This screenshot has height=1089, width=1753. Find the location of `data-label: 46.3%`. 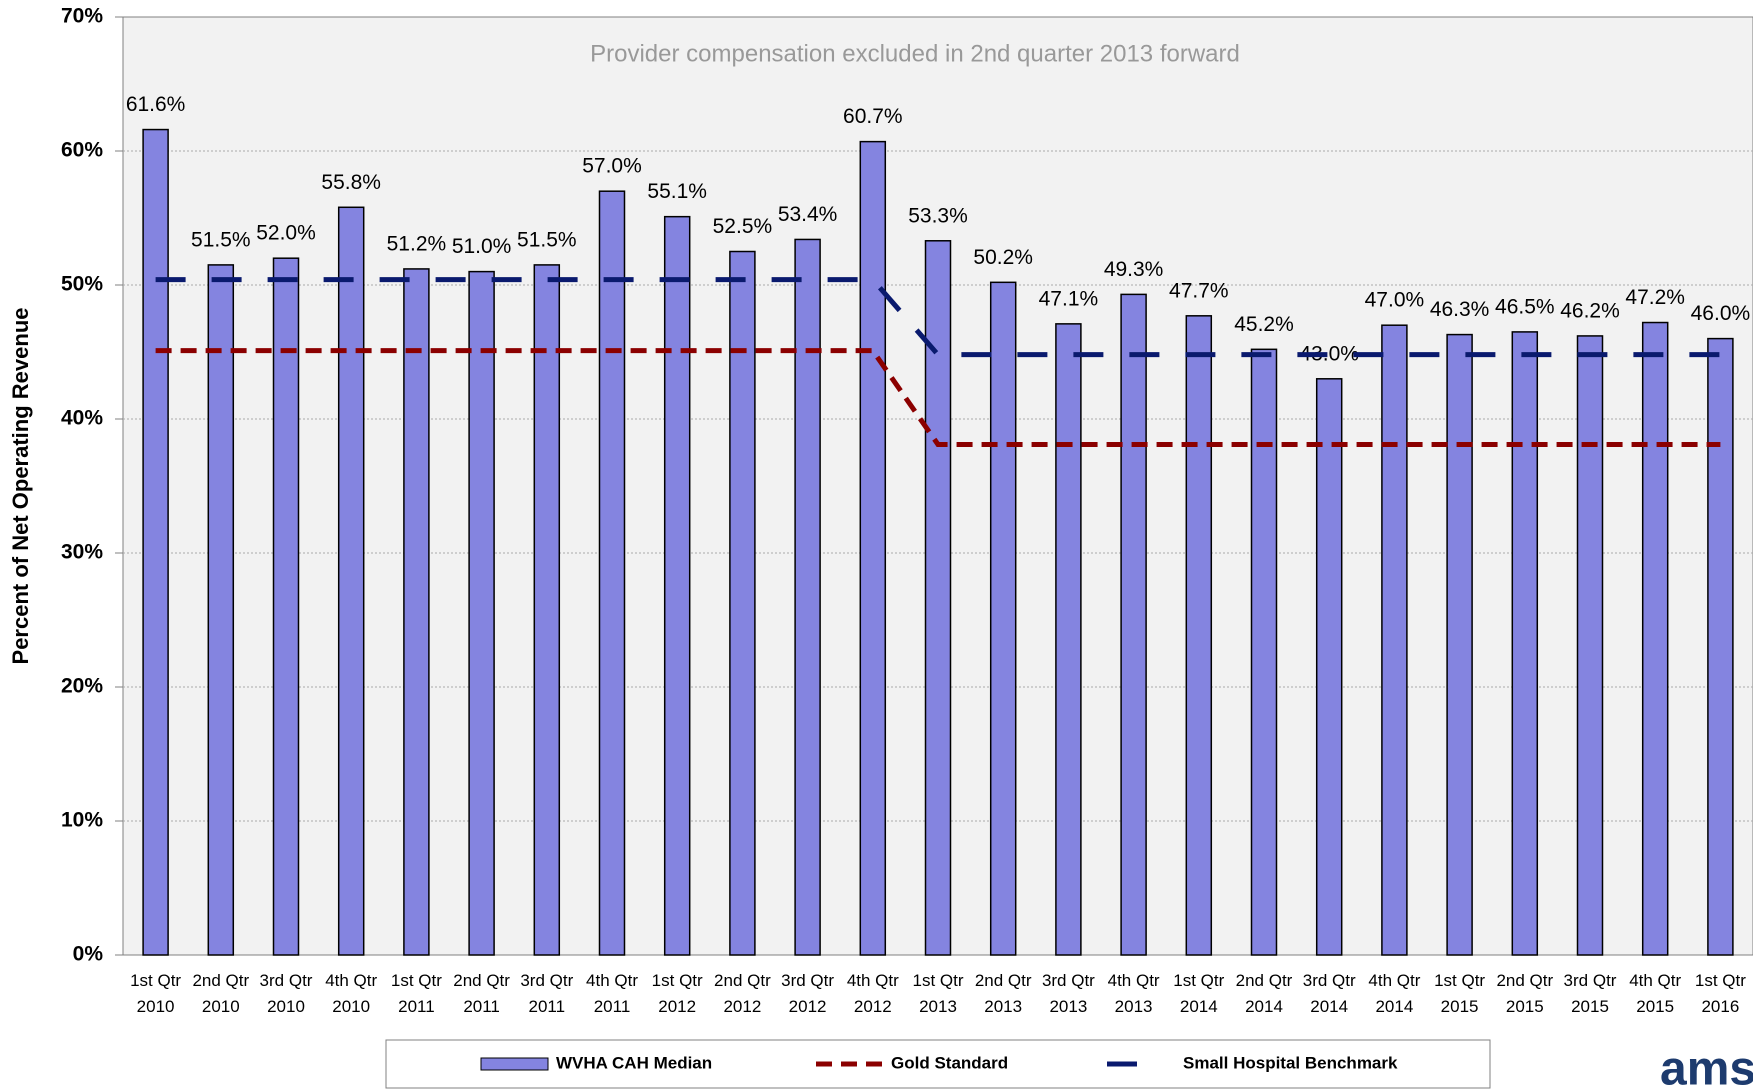

data-label: 46.3% is located at coordinates (1460, 309).